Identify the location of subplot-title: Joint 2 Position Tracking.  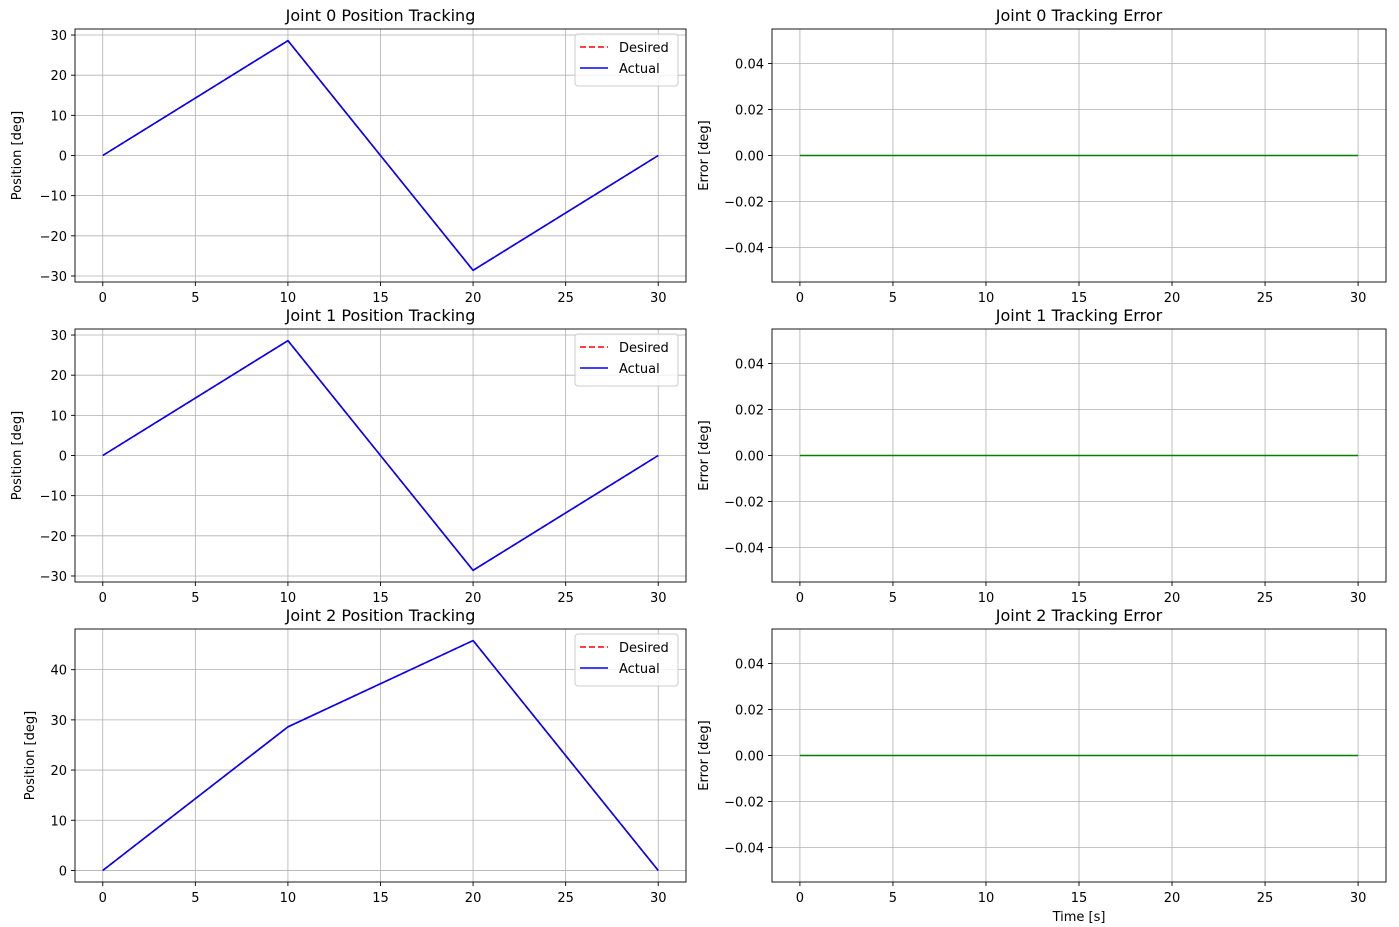
(380, 615).